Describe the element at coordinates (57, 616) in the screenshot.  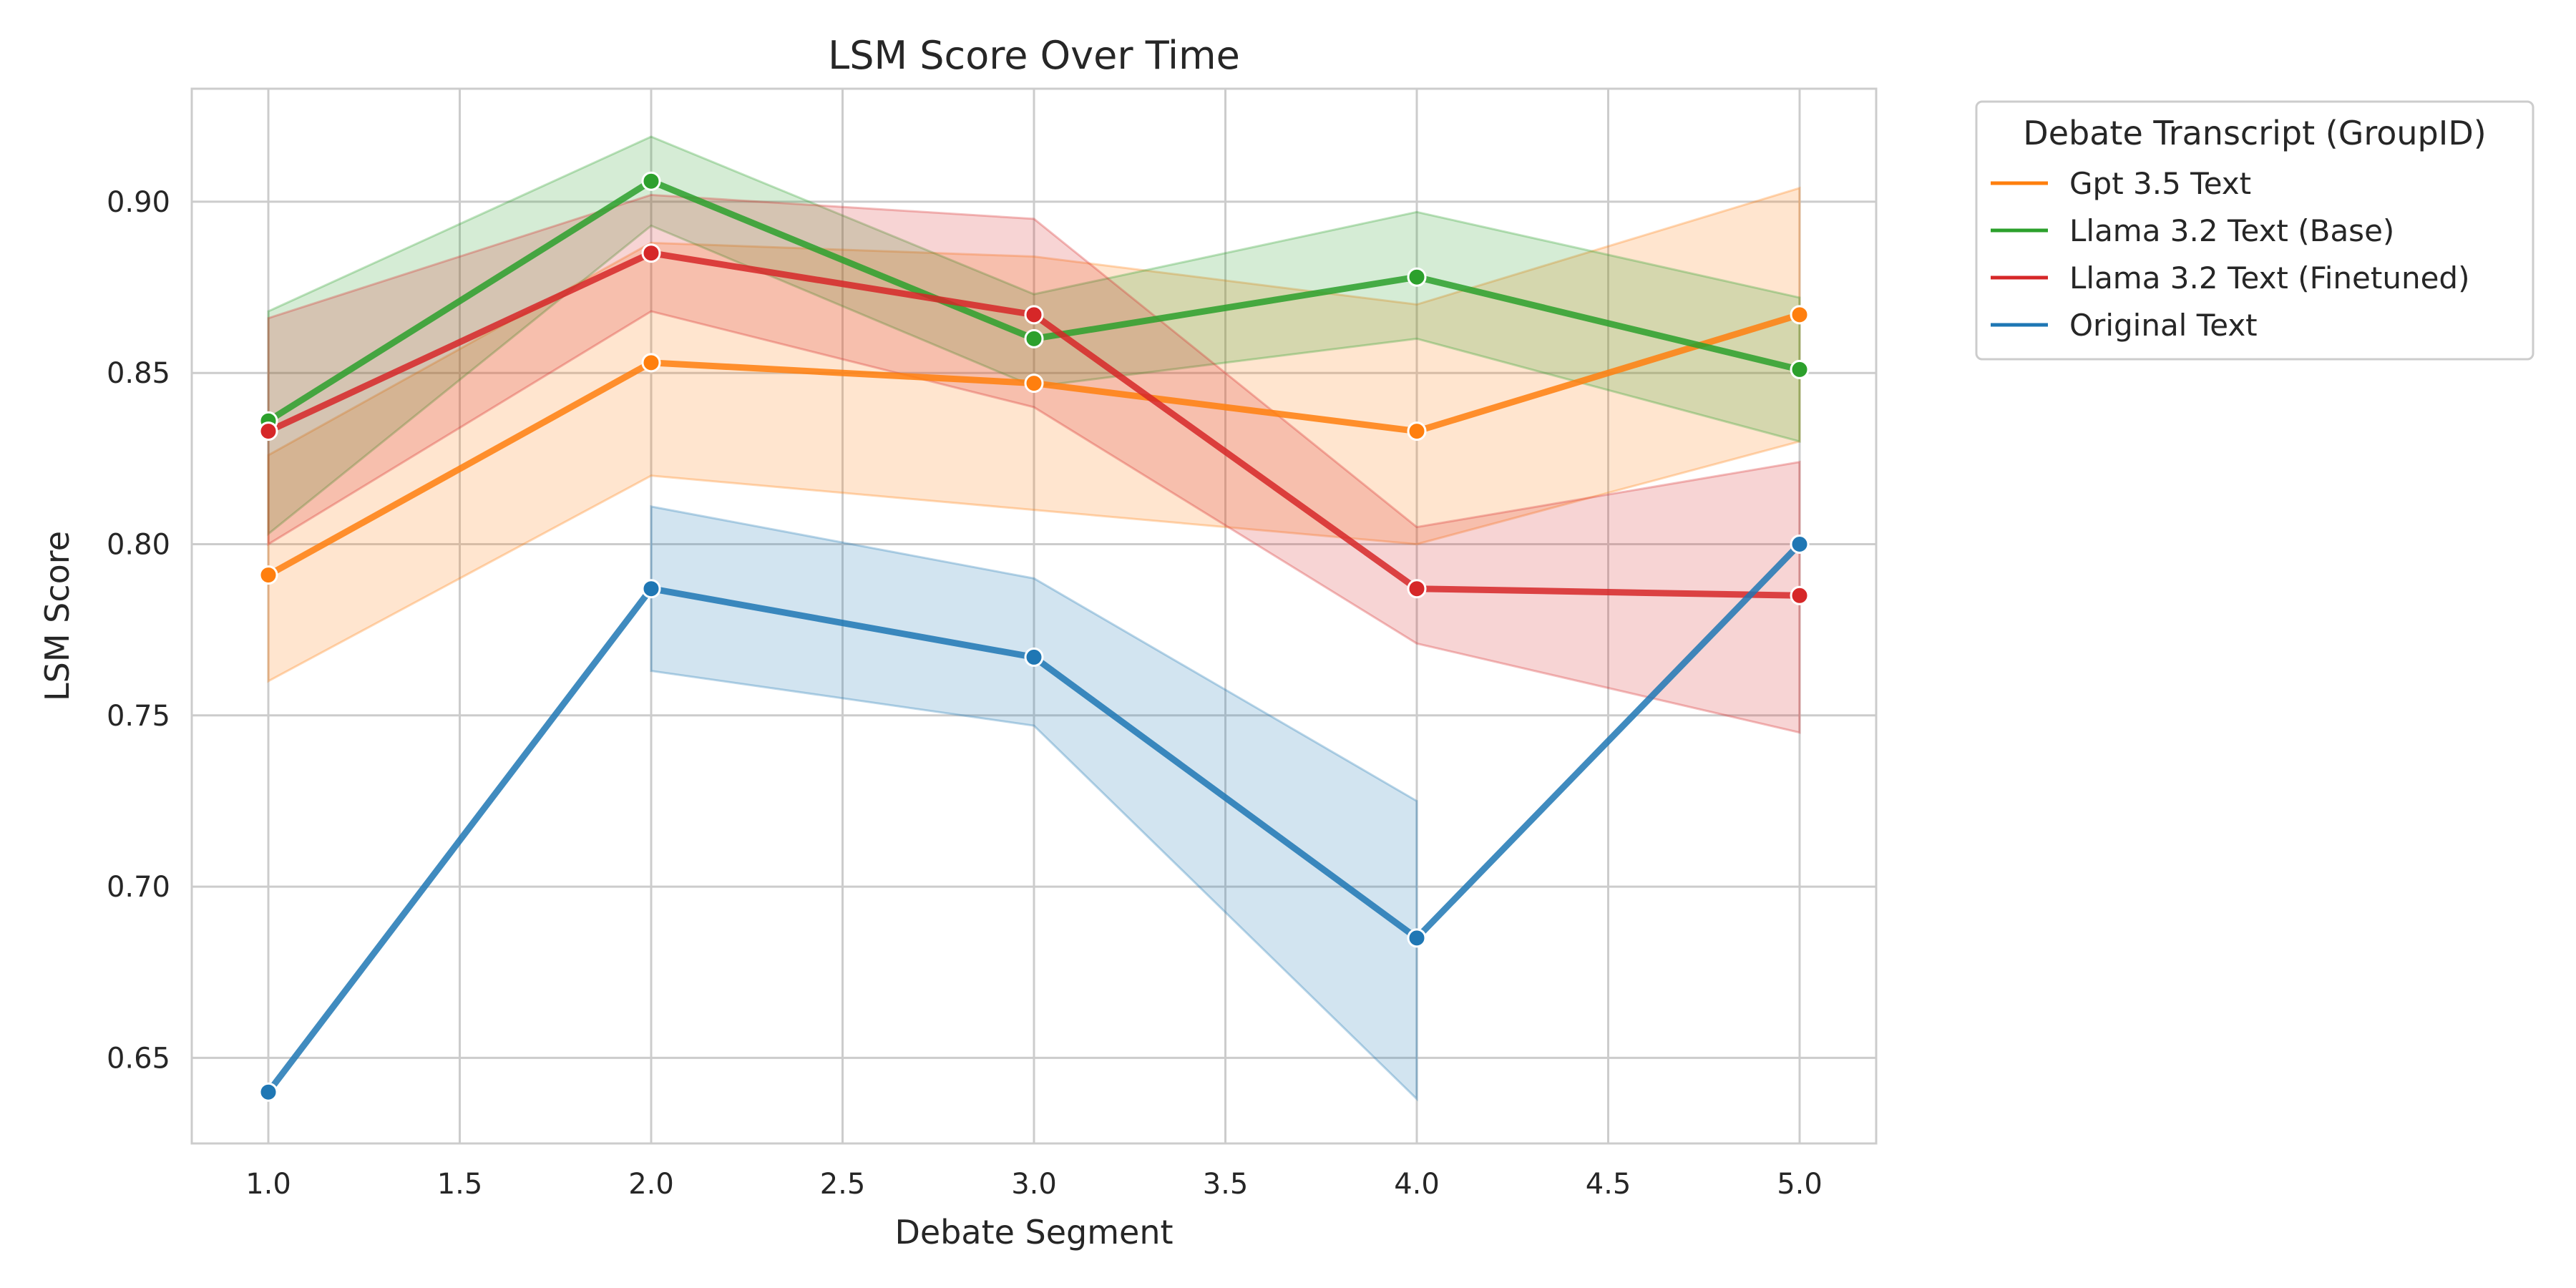
I see `y-axis-label: LSM Score` at that location.